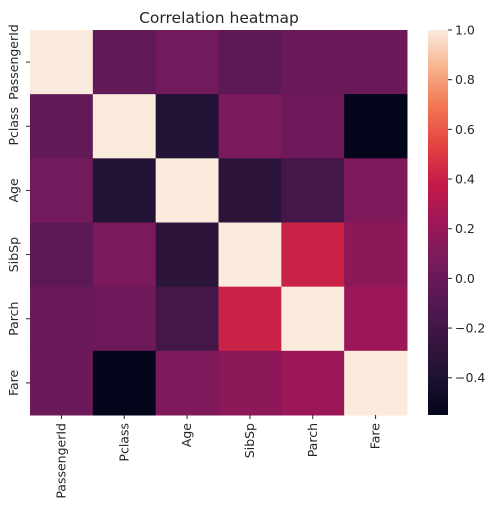  Describe the element at coordinates (13, 62) in the screenshot. I see `y-tick-label: PassengerId` at that location.